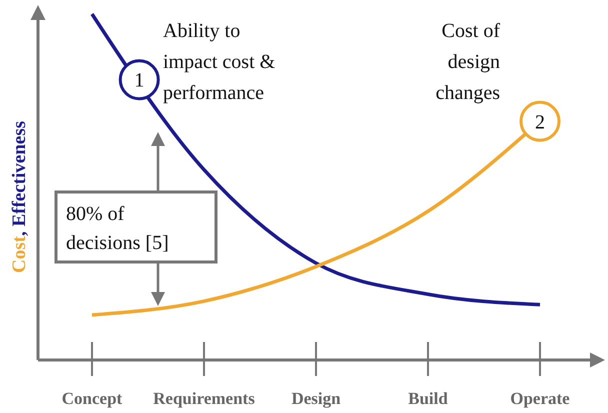 The image size is (608, 413). What do you see at coordinates (540, 122) in the screenshot?
I see `annotation: 2` at bounding box center [540, 122].